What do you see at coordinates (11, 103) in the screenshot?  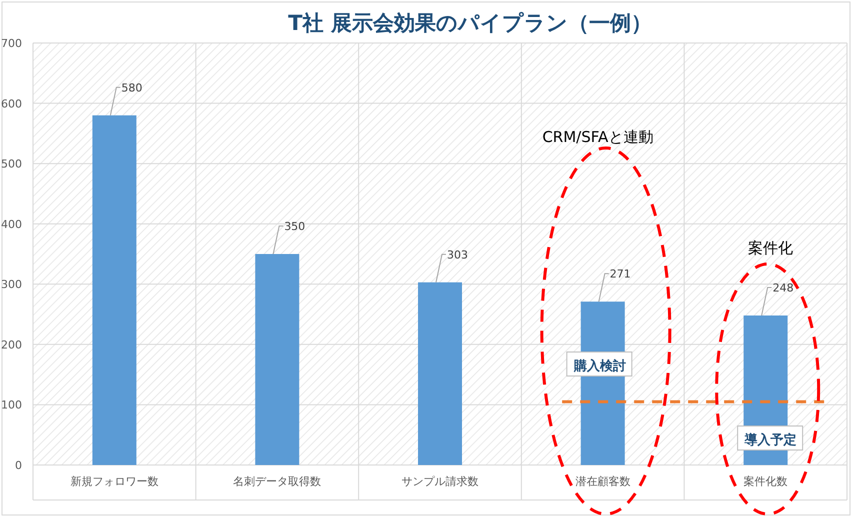 I see `y-tick-label: 600` at bounding box center [11, 103].